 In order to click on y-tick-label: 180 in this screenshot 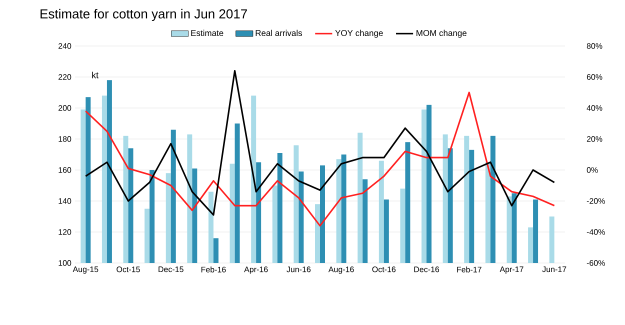, I will do `click(65, 139)`.